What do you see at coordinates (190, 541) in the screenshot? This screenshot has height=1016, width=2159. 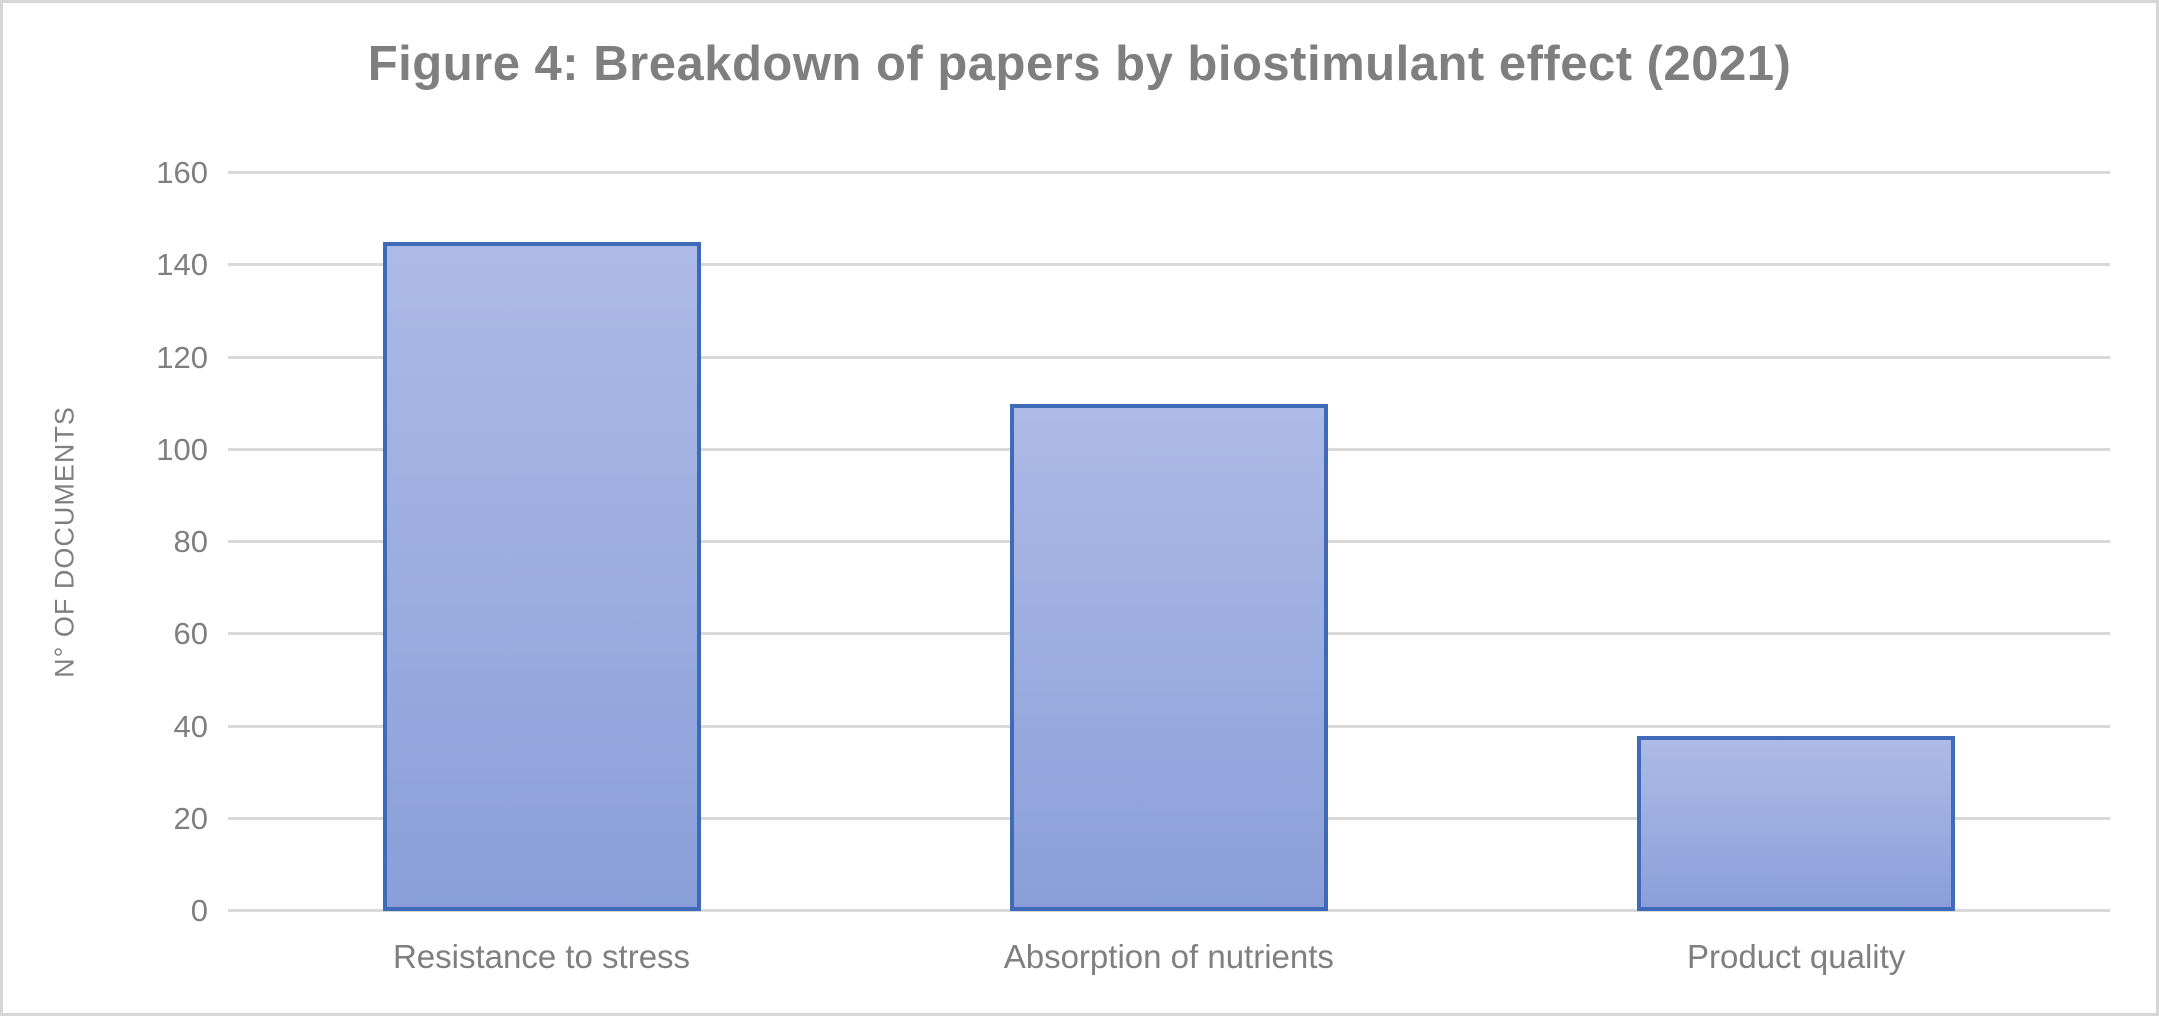 I see `y-tick-label-80: 80` at bounding box center [190, 541].